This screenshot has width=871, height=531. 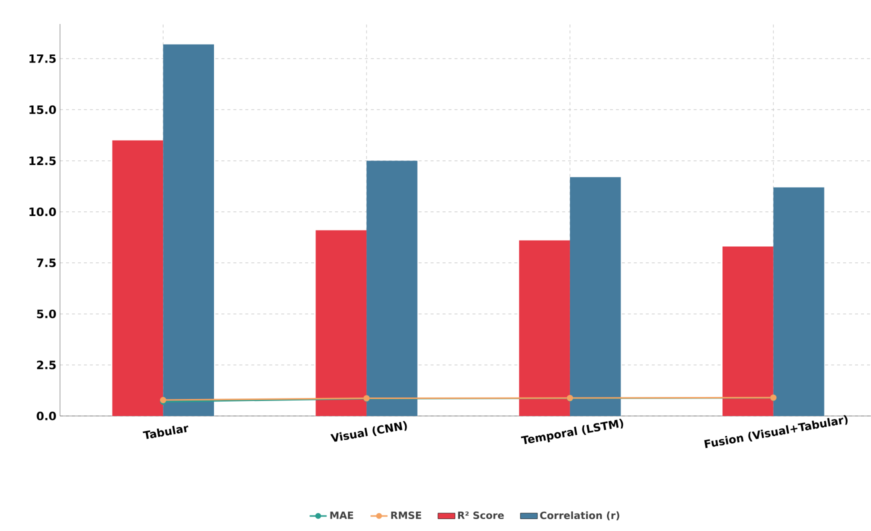 I want to click on legend-label: Correlation (r), so click(x=580, y=515).